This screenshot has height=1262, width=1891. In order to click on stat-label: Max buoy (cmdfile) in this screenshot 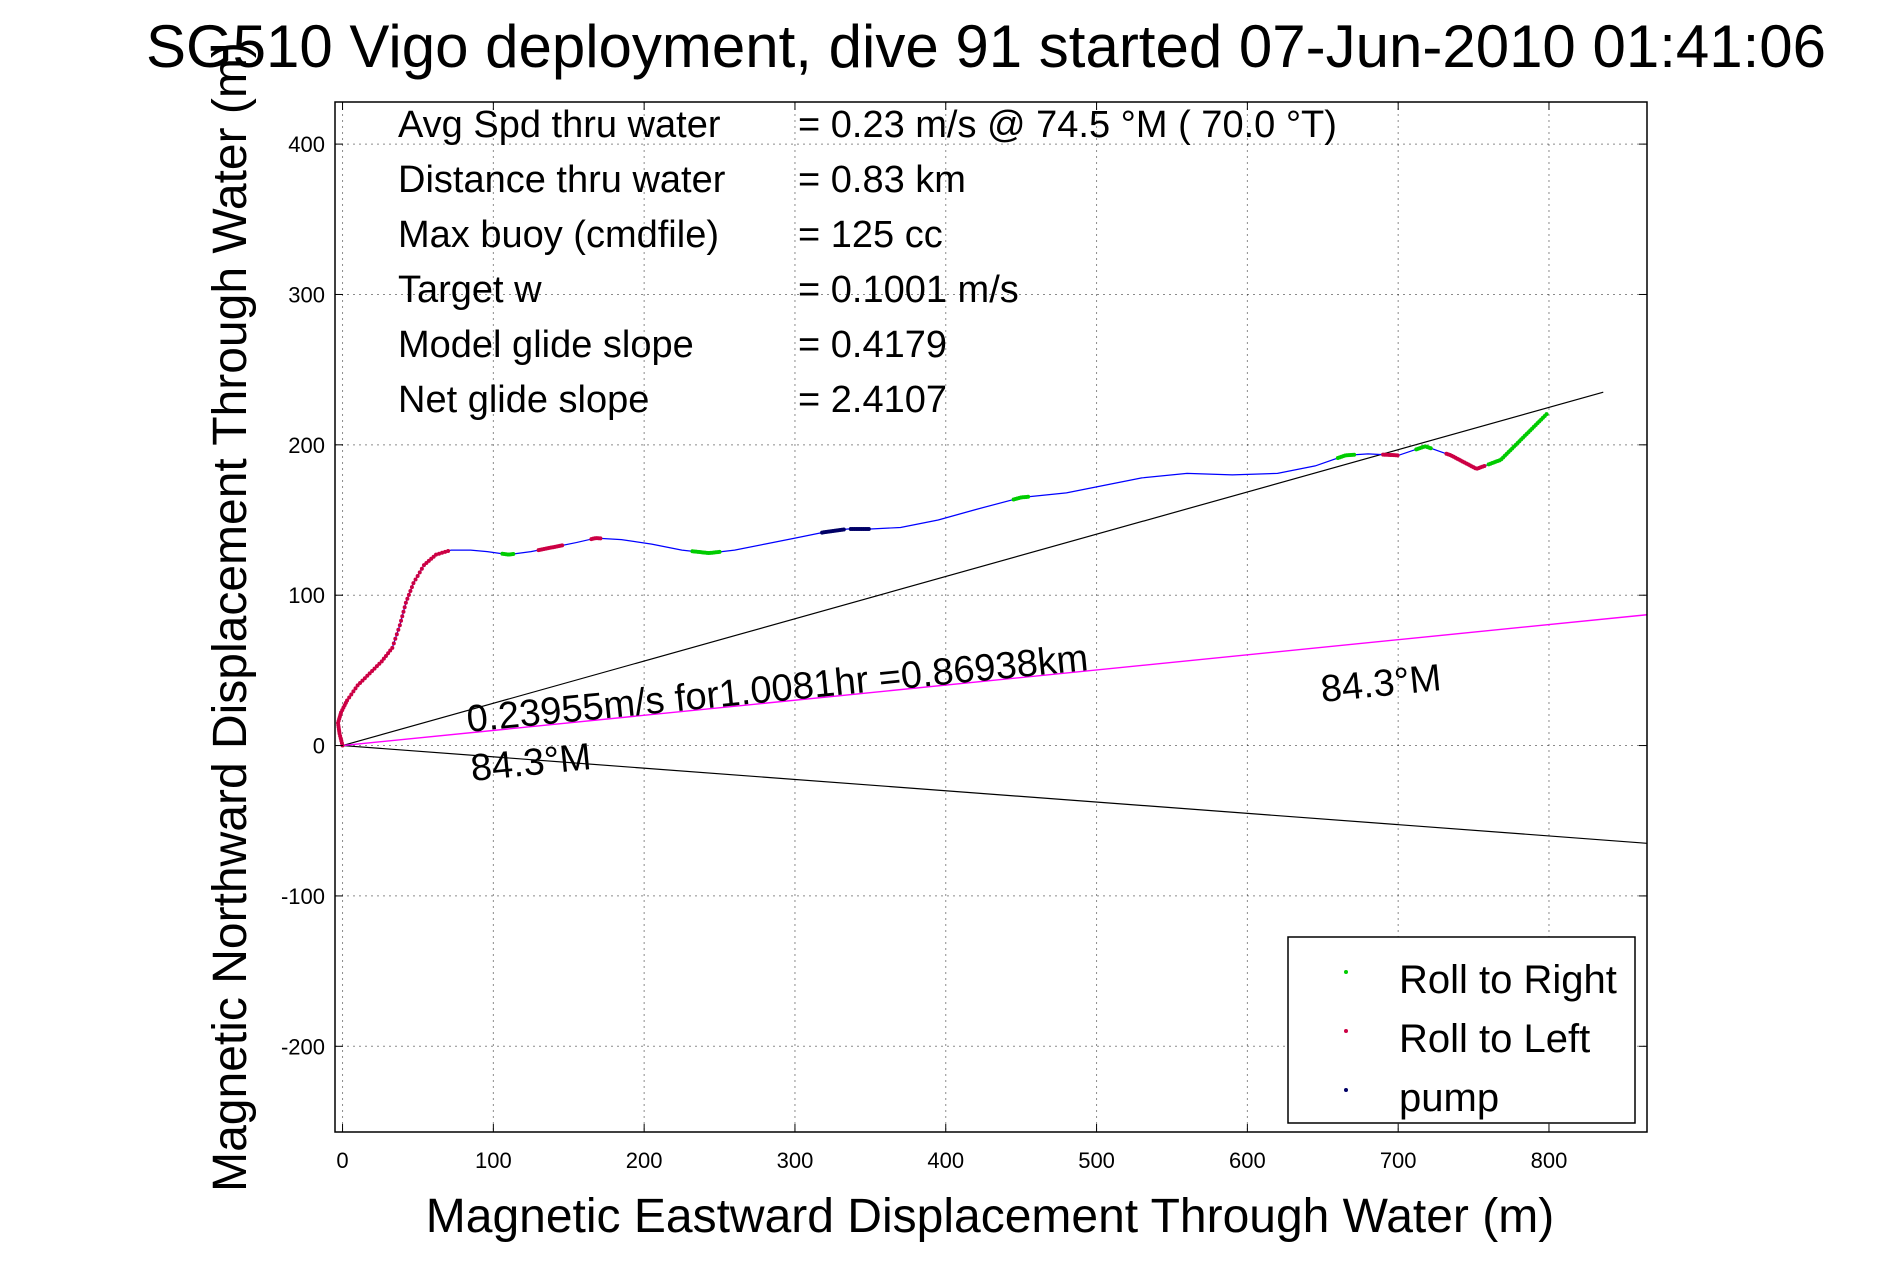, I will do `click(558, 235)`.